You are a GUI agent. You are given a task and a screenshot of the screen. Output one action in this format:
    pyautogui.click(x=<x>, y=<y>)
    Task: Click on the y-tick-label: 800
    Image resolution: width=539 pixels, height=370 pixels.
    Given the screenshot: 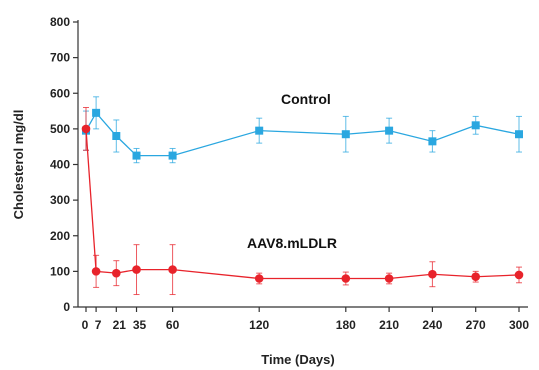 What is the action you would take?
    pyautogui.click(x=60, y=22)
    